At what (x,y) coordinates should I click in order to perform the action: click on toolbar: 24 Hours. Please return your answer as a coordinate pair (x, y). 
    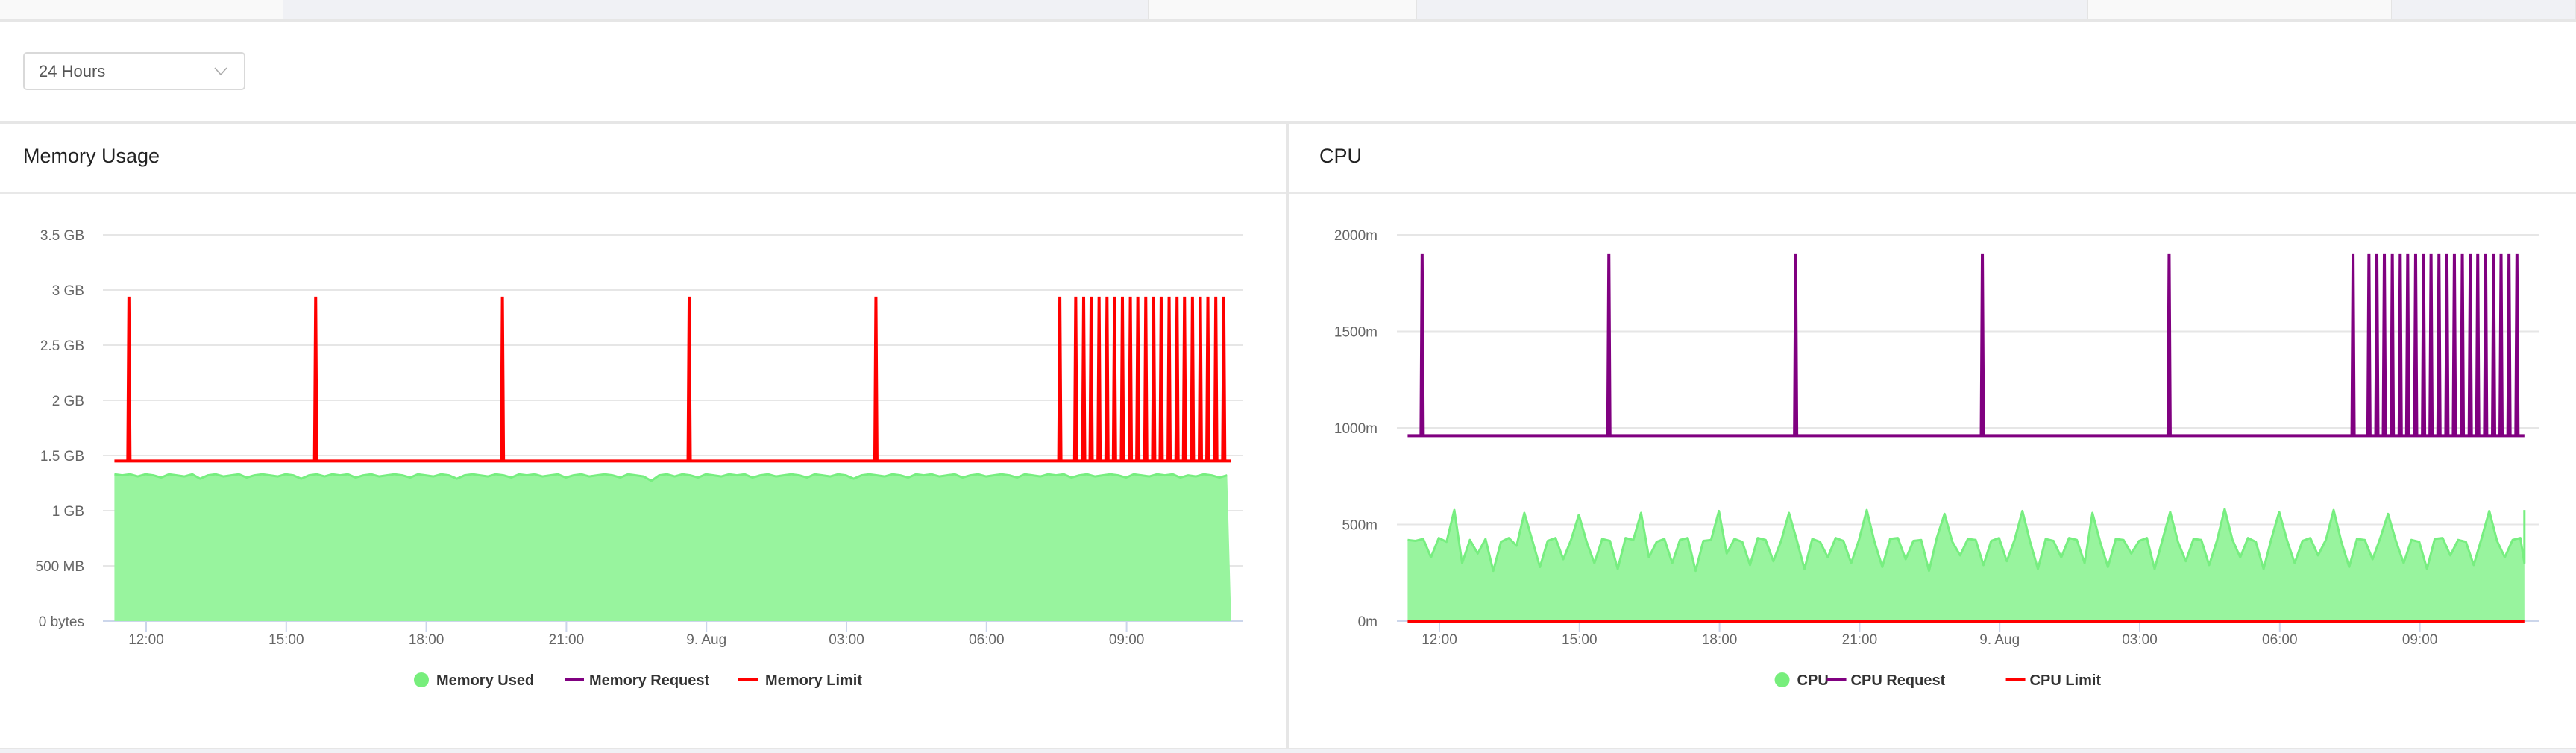
    Looking at the image, I should click on (1288, 71).